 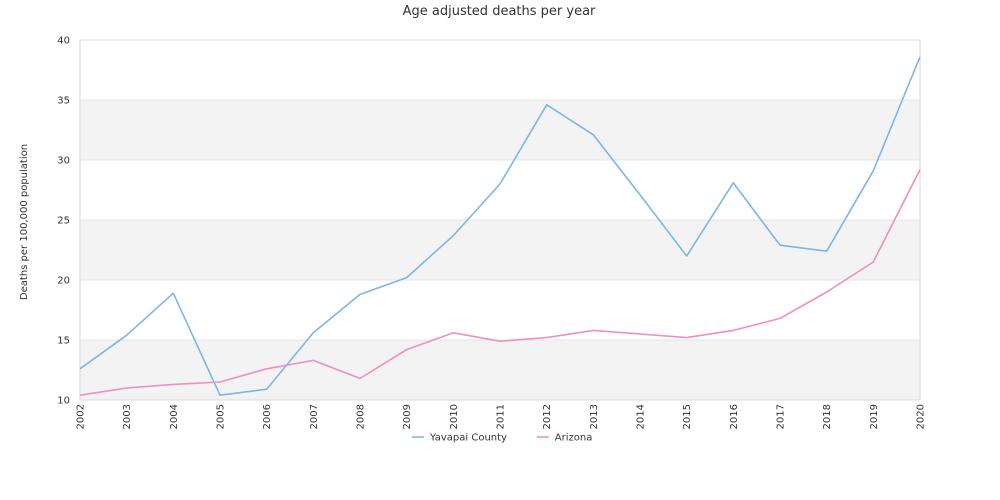 I want to click on y-tick-label: 20, so click(x=63, y=281).